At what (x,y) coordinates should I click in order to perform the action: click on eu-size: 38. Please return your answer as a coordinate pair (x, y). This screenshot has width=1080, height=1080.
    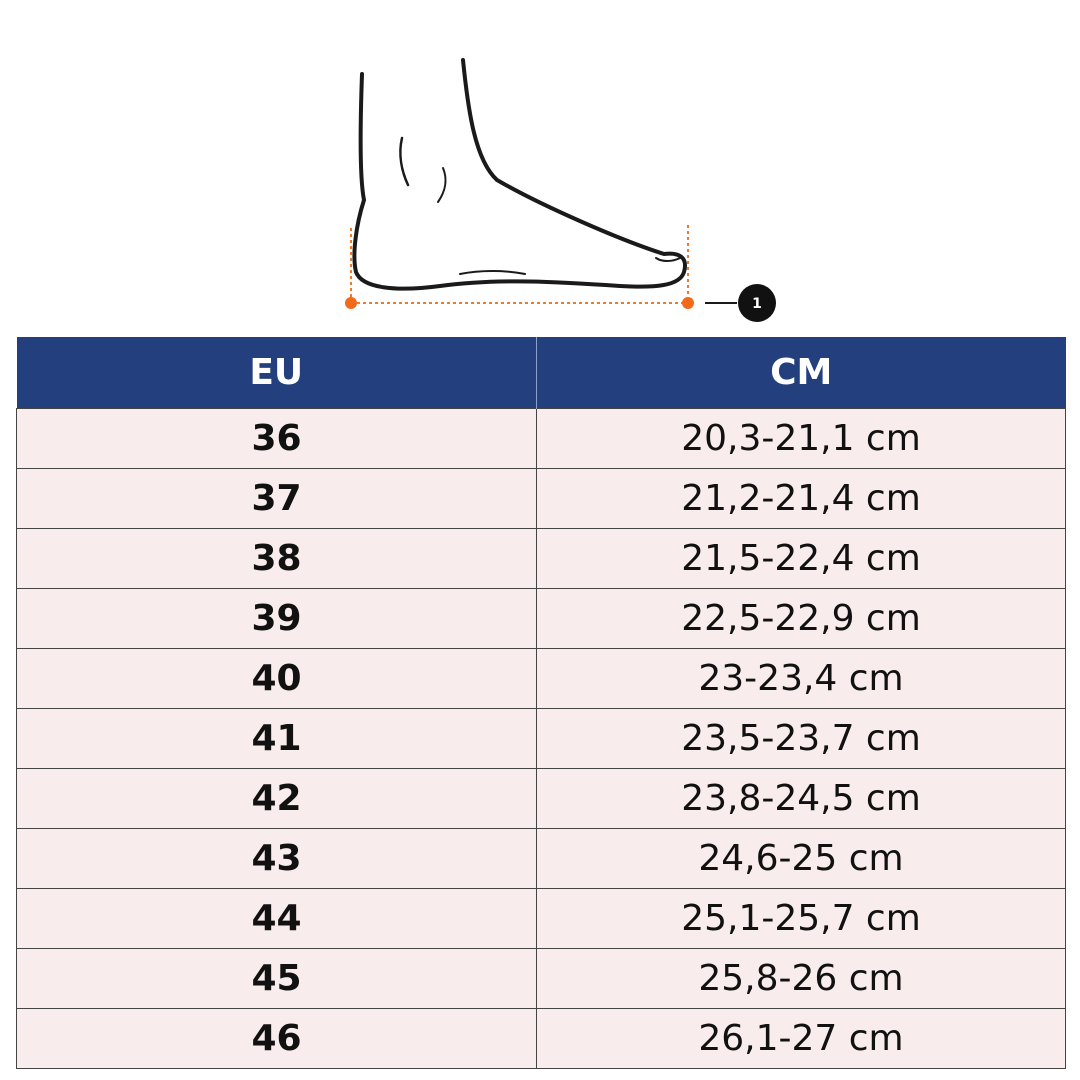
    Looking at the image, I should click on (276, 558).